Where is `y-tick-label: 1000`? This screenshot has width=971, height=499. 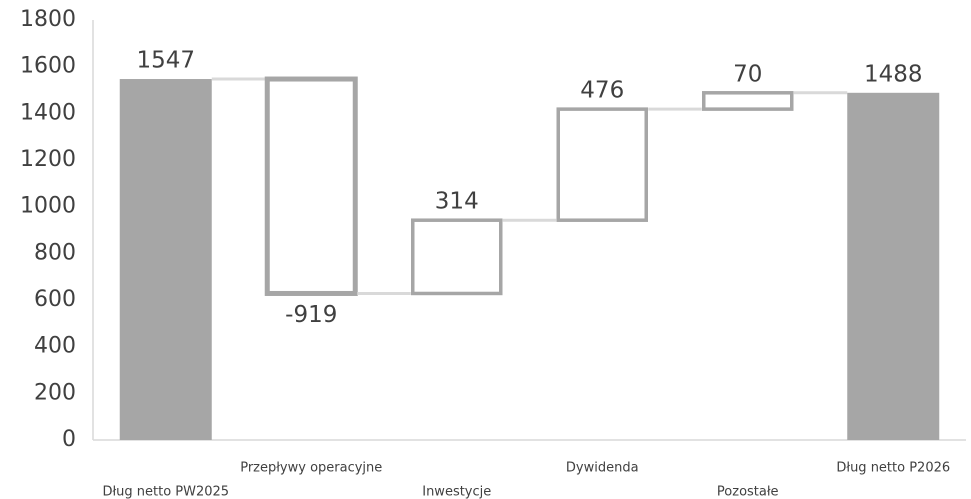
y-tick-label: 1000 is located at coordinates (48, 206).